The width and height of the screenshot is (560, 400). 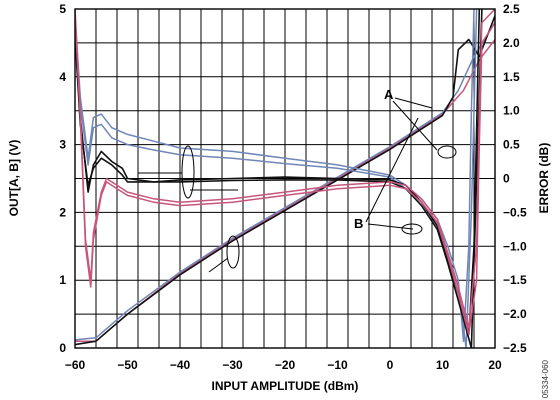 What do you see at coordinates (511, 9) in the screenshot?
I see `y2-tick-label: 2.5` at bounding box center [511, 9].